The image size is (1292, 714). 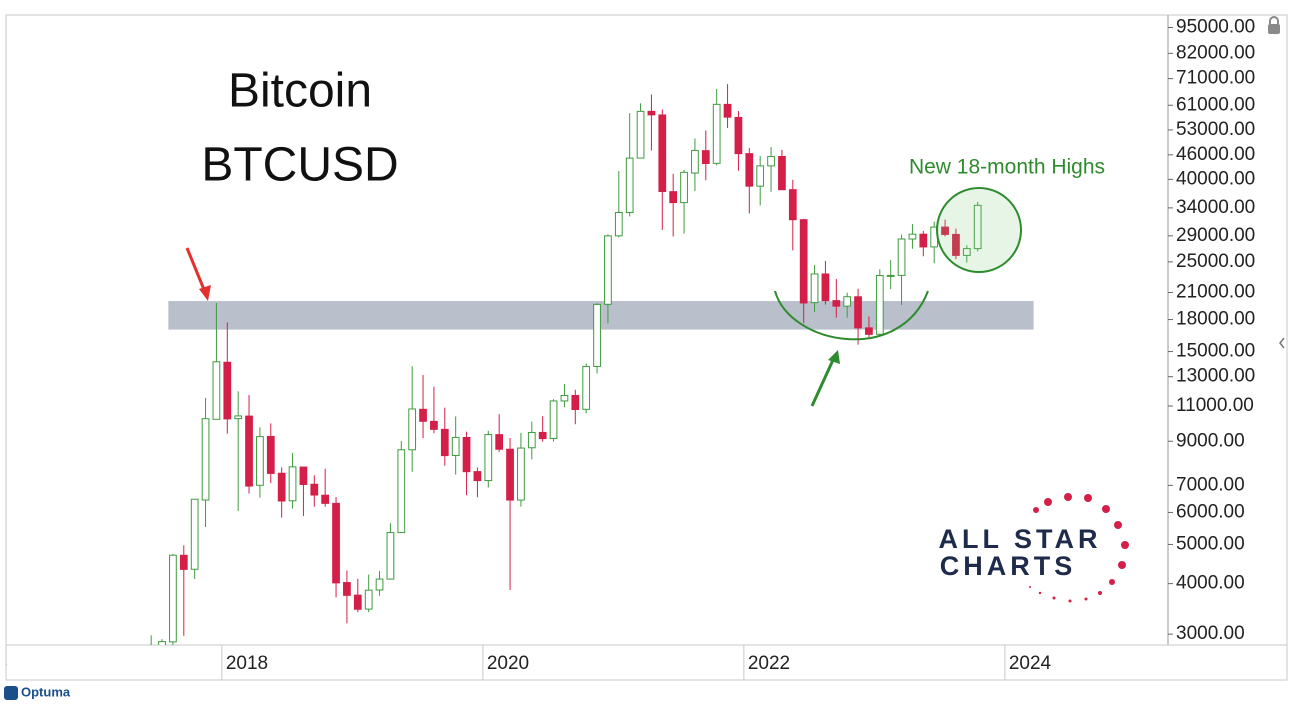 What do you see at coordinates (1008, 566) in the screenshot?
I see `logo-line2: CHARTS` at bounding box center [1008, 566].